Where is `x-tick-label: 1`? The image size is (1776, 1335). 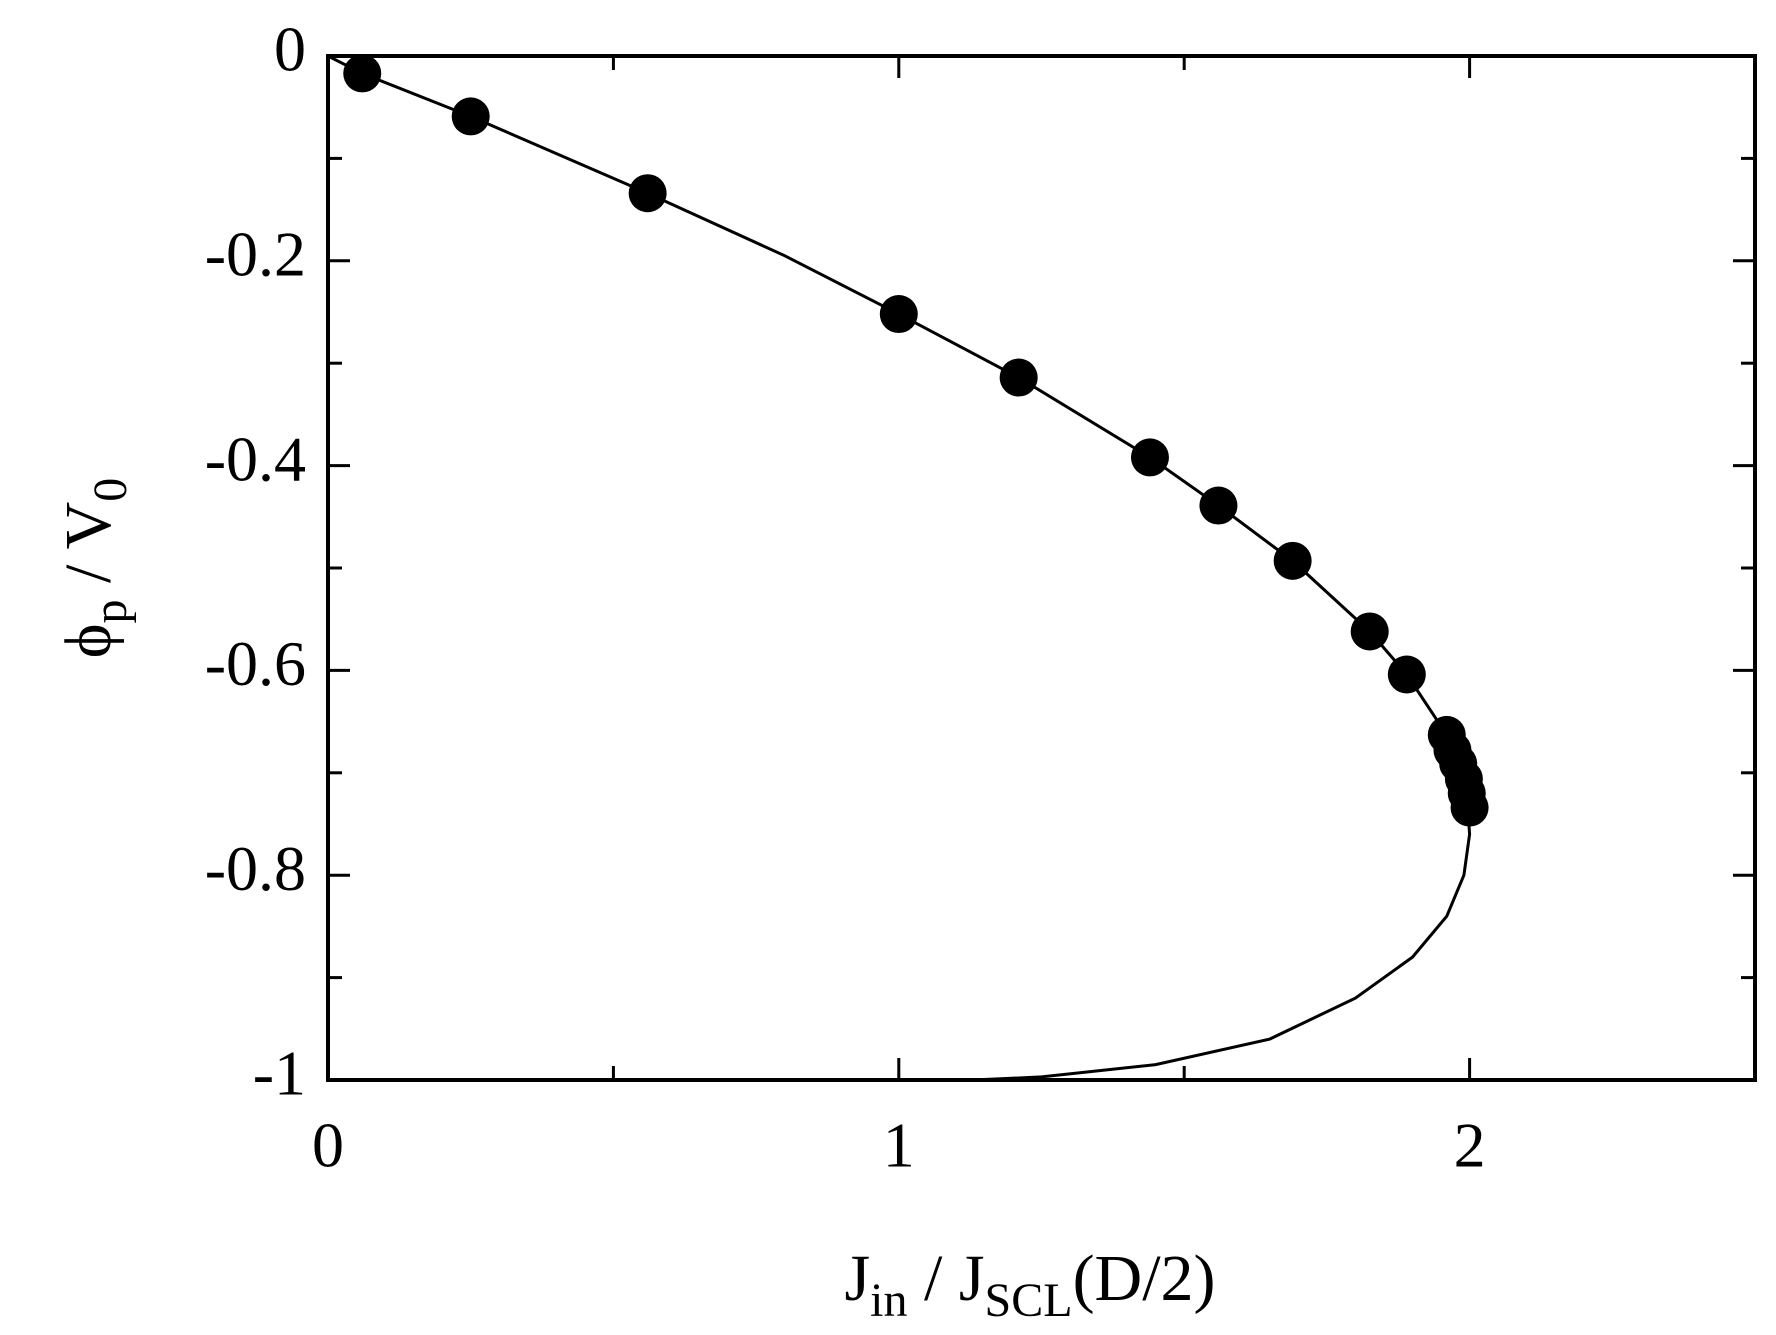
x-tick-label: 1 is located at coordinates (899, 1145).